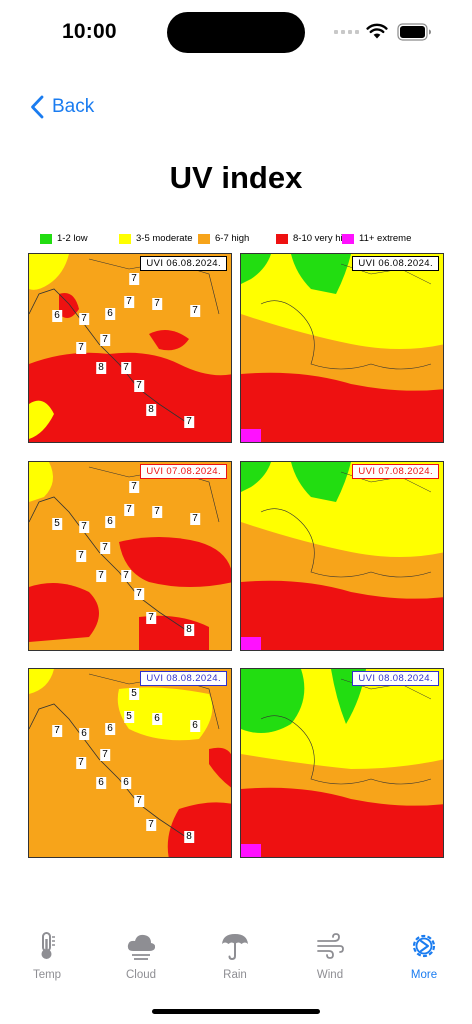 This screenshot has height=1024, width=472. I want to click on wifi-icon, so click(377, 31).